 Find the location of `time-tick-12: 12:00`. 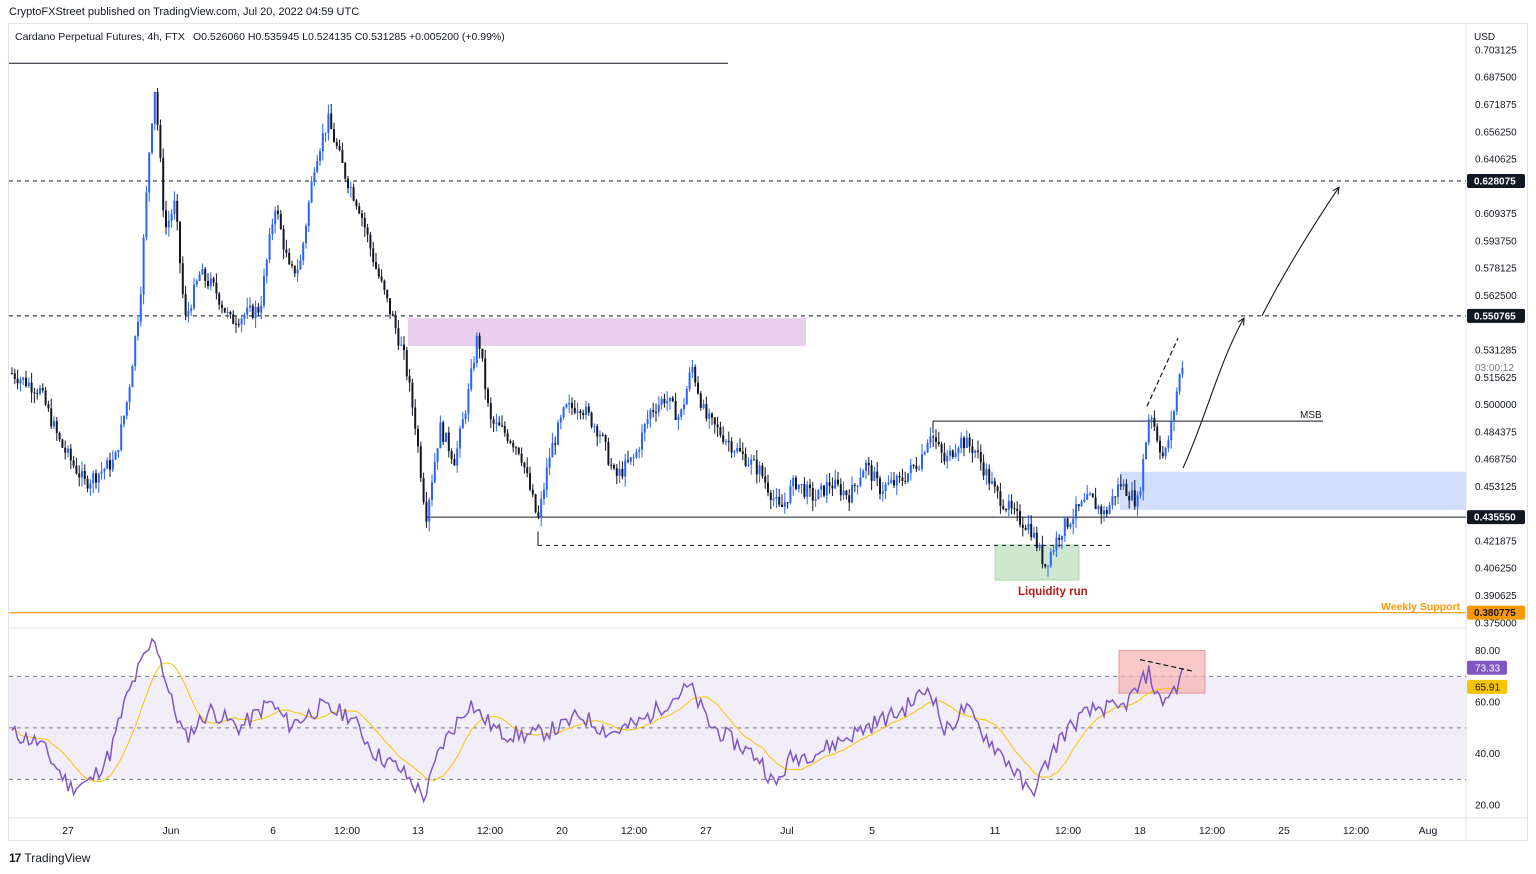

time-tick-12: 12:00 is located at coordinates (1068, 831).